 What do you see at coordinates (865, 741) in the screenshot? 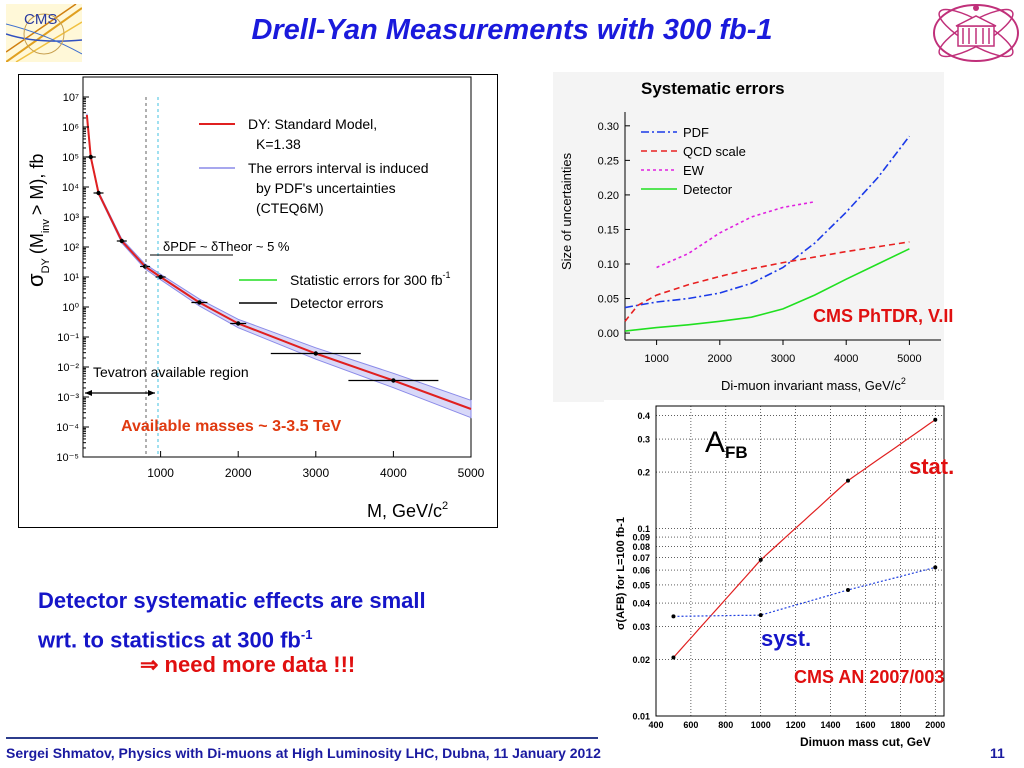
I see `x-axis-label: Dimuon mass cut, GeV` at bounding box center [865, 741].